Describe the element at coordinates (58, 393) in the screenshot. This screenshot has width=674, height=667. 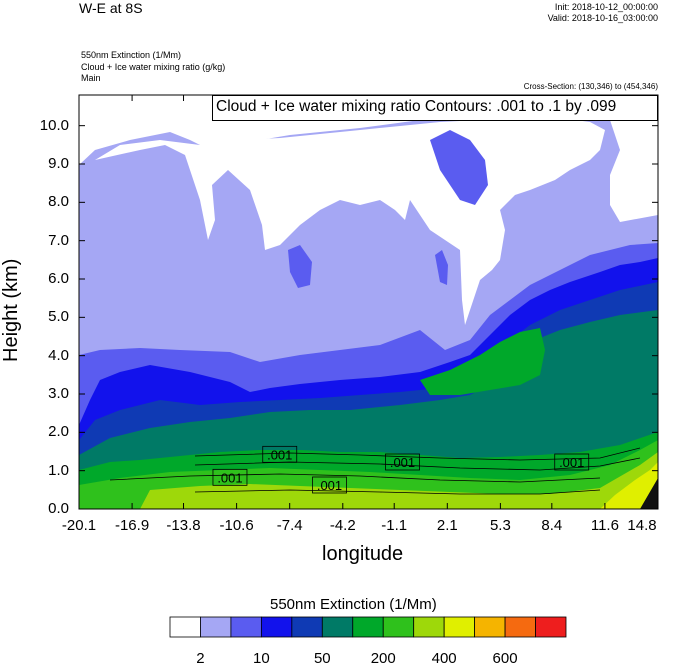
I see `y-tick-label: 3.0` at that location.